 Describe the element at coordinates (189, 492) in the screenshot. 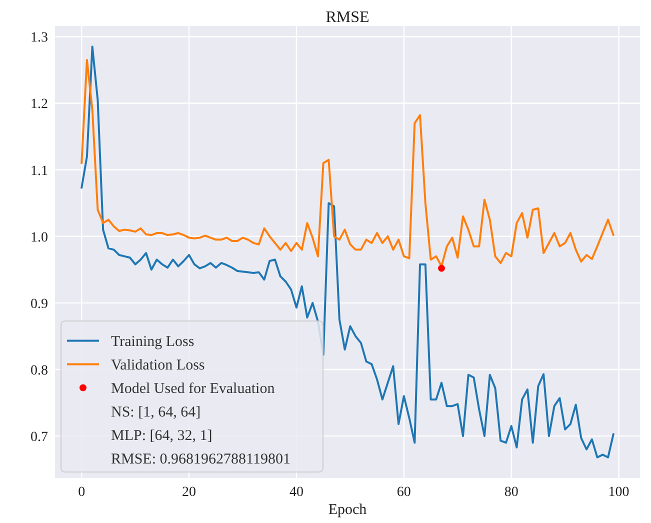

I see `x-tick-label: 20` at that location.